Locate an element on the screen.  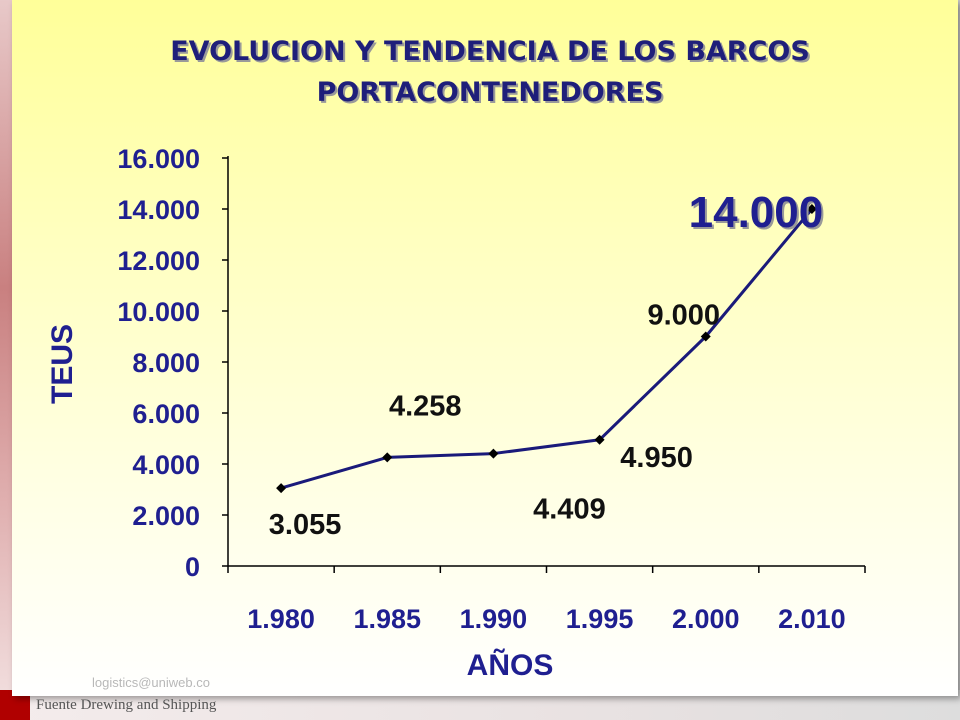
y-tick-label: 0 is located at coordinates (192, 567).